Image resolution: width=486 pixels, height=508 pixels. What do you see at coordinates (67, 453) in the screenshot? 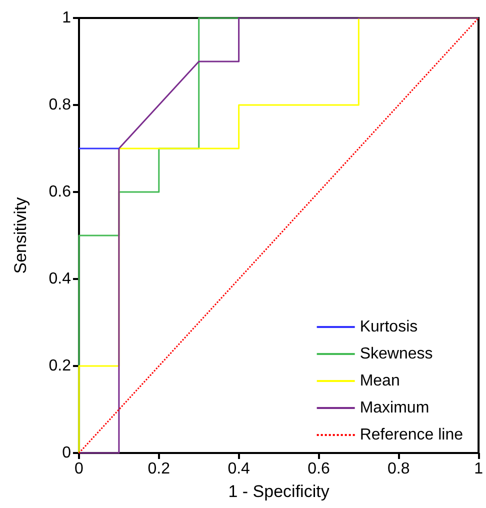
I see `y-tick-label: 0` at bounding box center [67, 453].